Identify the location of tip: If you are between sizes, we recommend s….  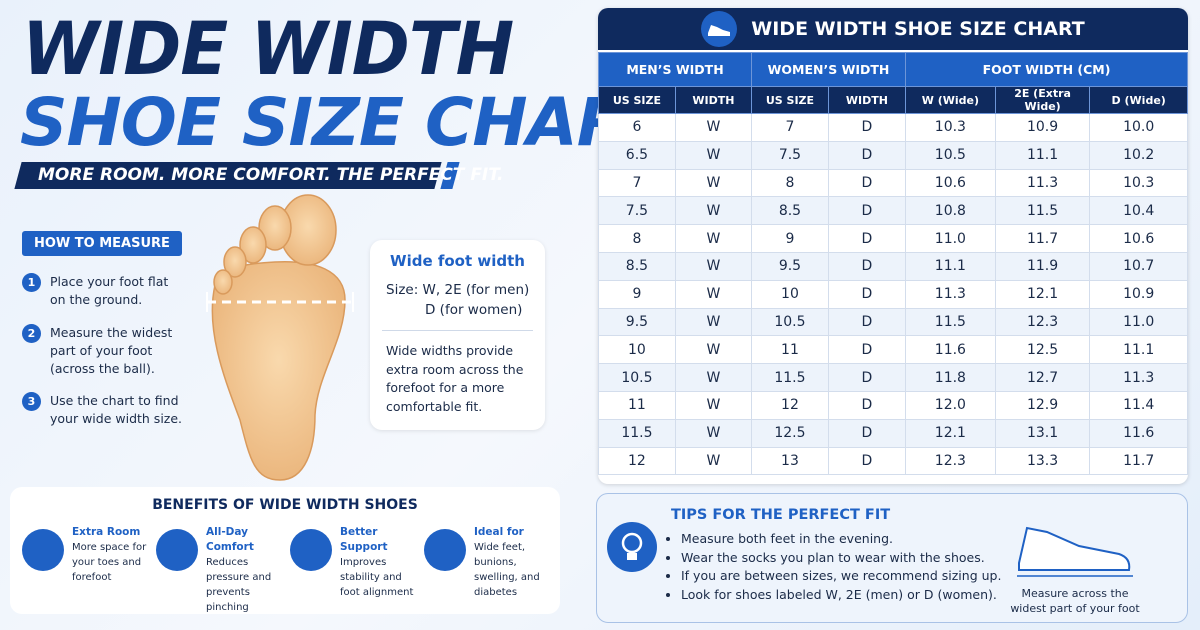
(841, 576).